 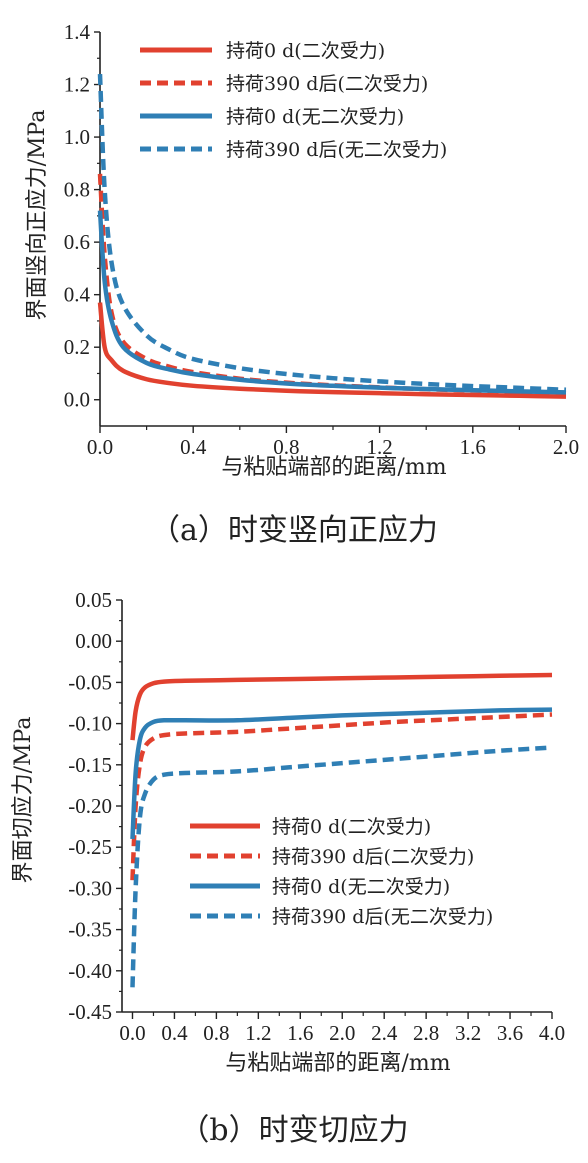 What do you see at coordinates (37, 215) in the screenshot?
I see `chart-a-ylabel: 界面竖向正应力/MPa` at bounding box center [37, 215].